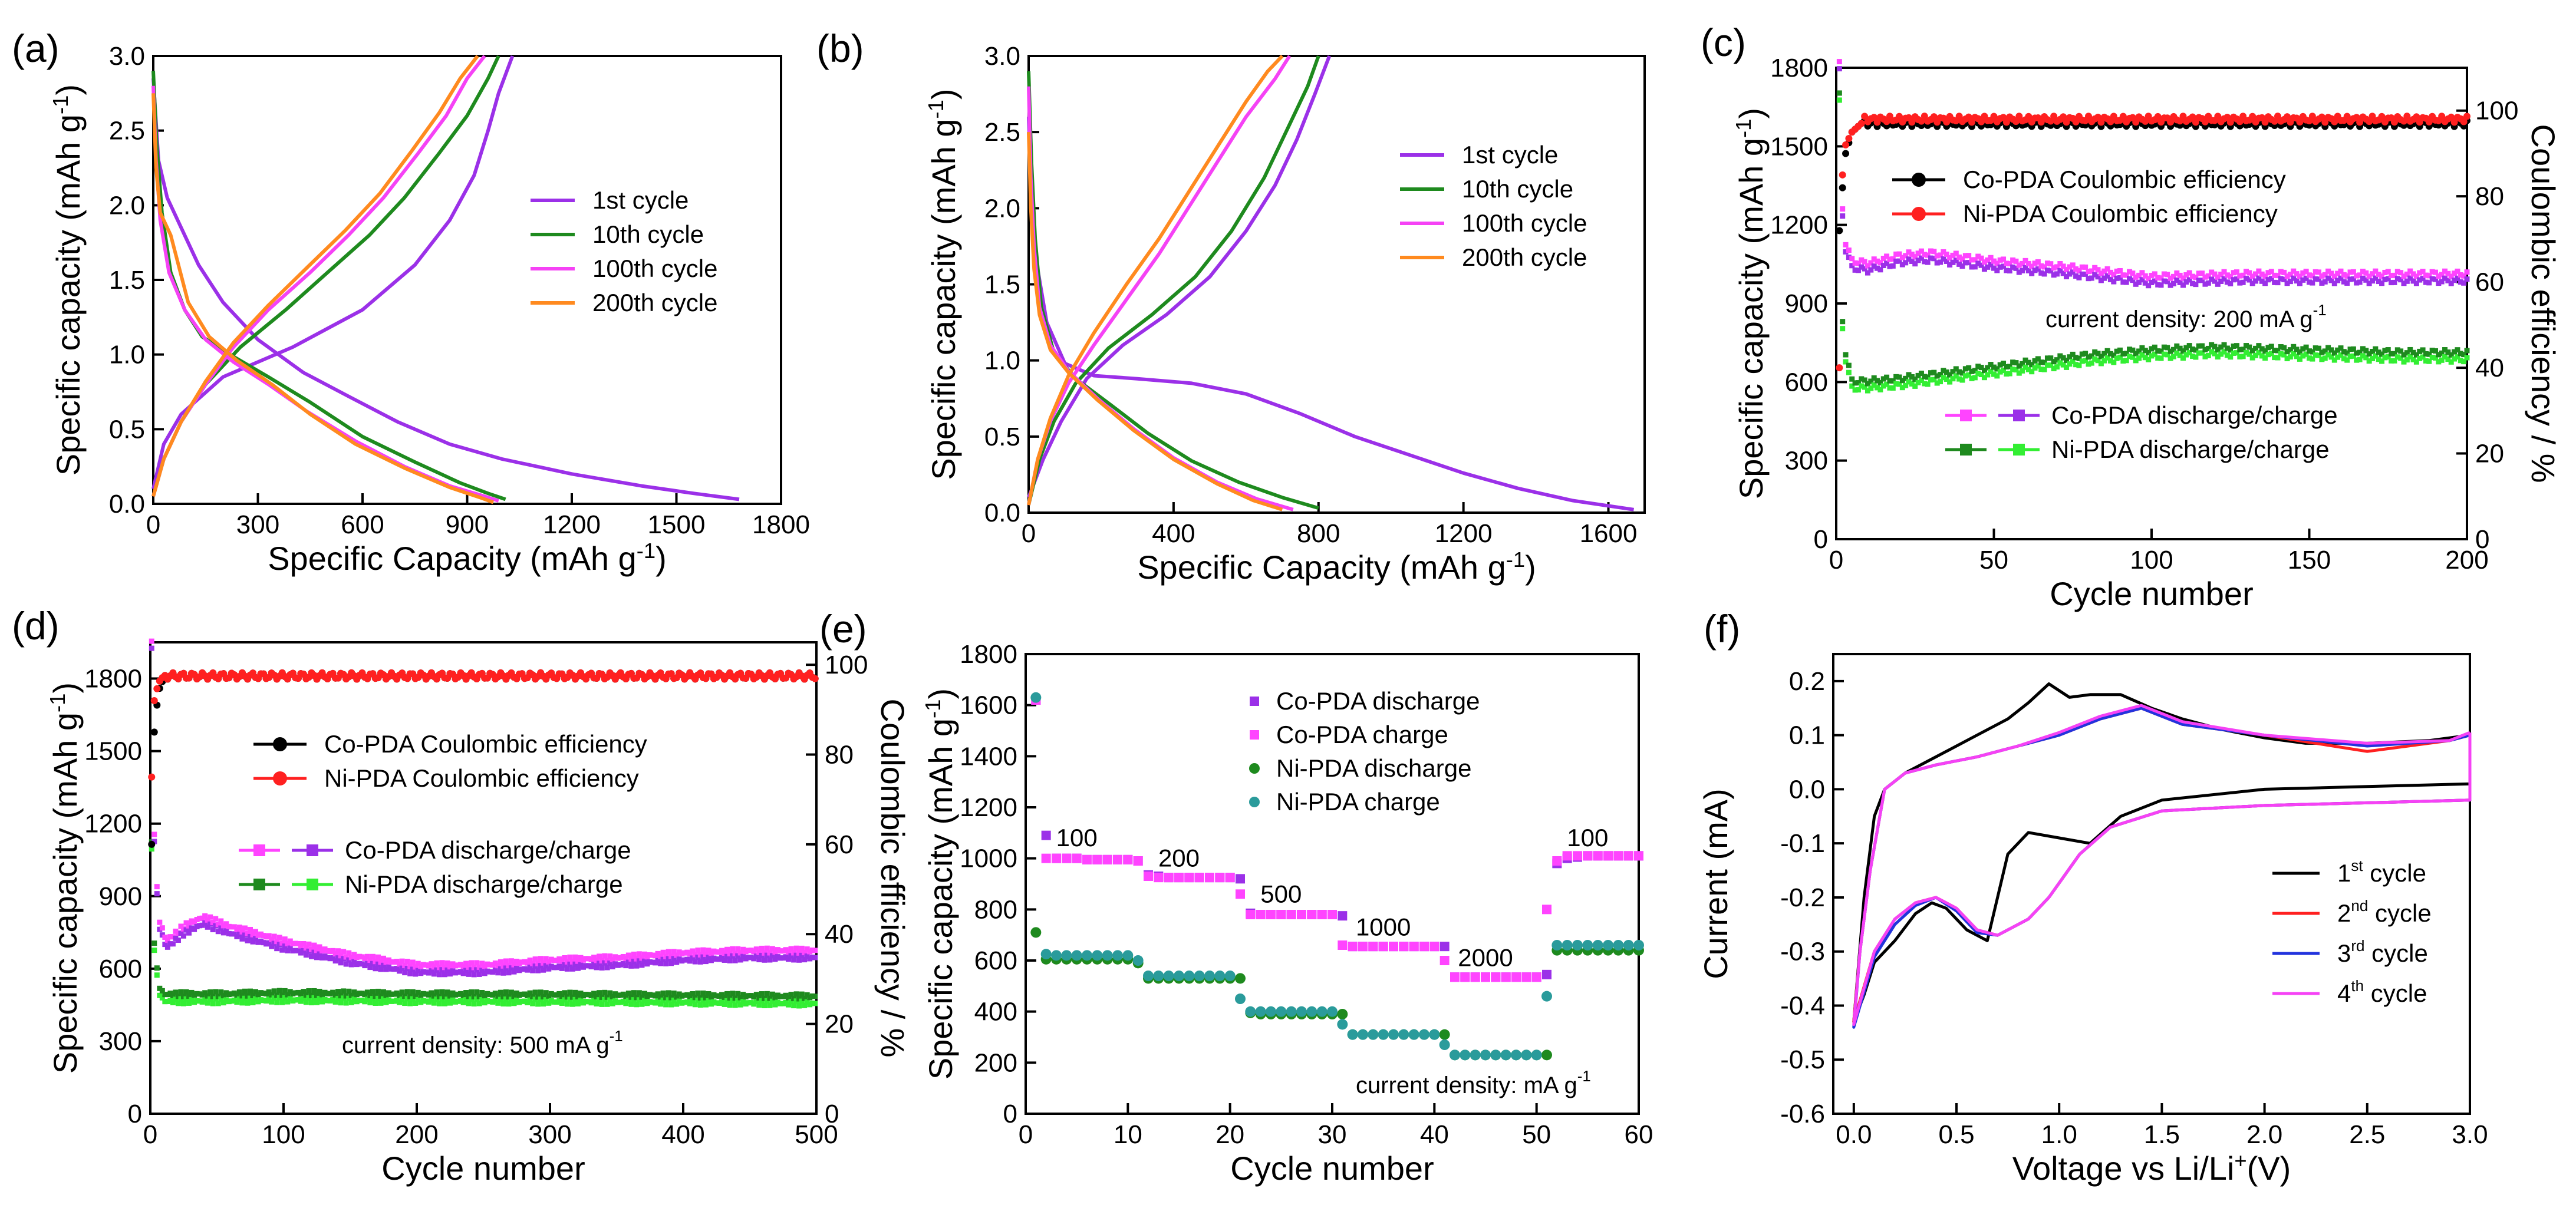  What do you see at coordinates (988, 705) in the screenshot?
I see `y-tick-label: 1600` at bounding box center [988, 705].